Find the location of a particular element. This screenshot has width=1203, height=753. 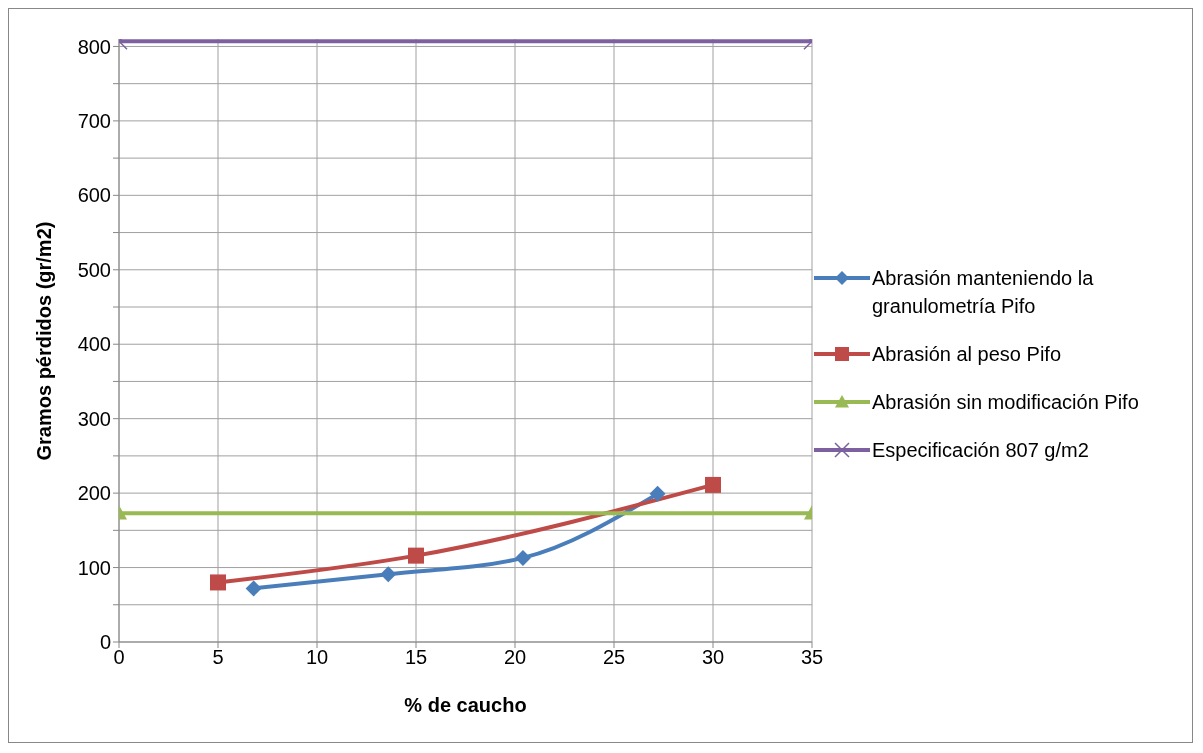

x-tick-label: 15 is located at coordinates (416, 657).